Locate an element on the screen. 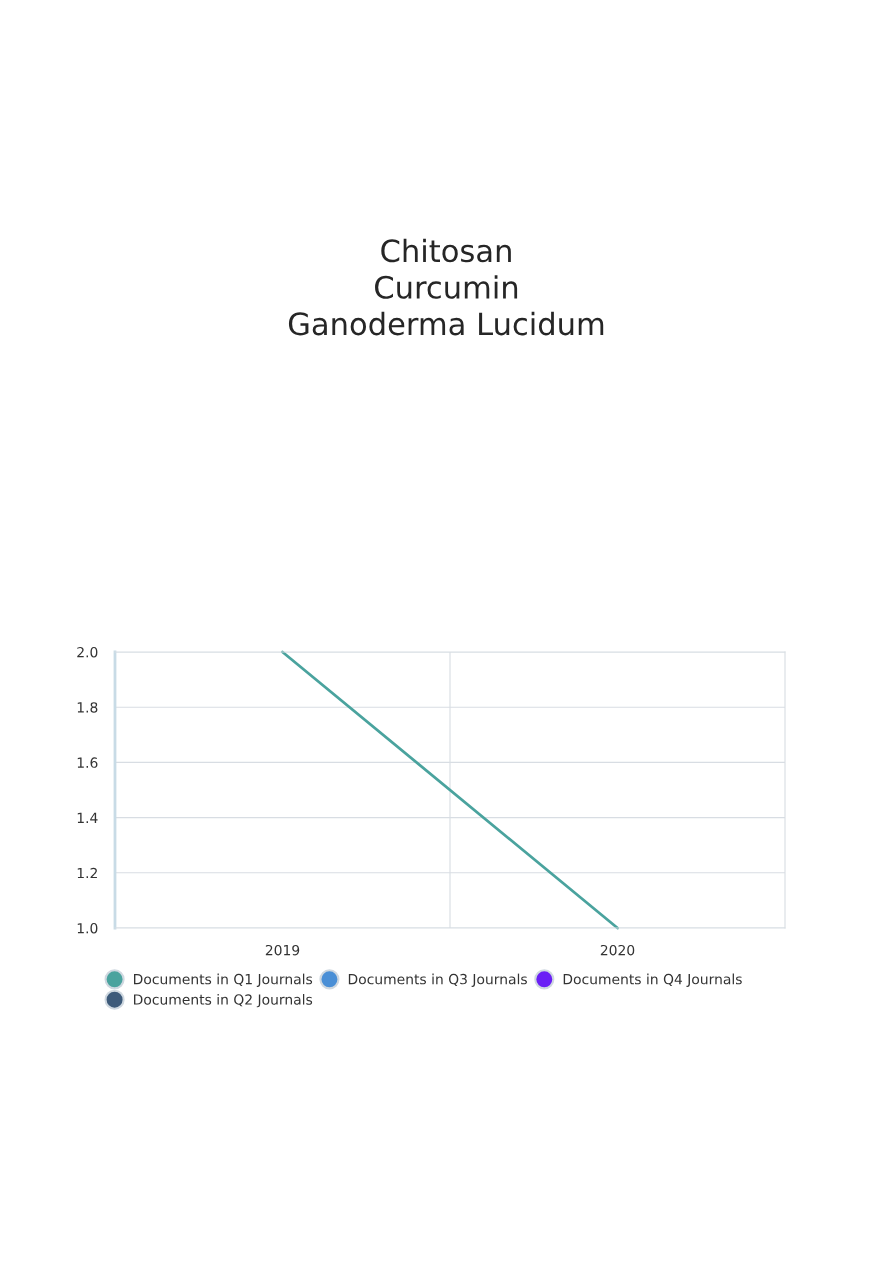  y-tick-label: 1.0 is located at coordinates (87, 928).